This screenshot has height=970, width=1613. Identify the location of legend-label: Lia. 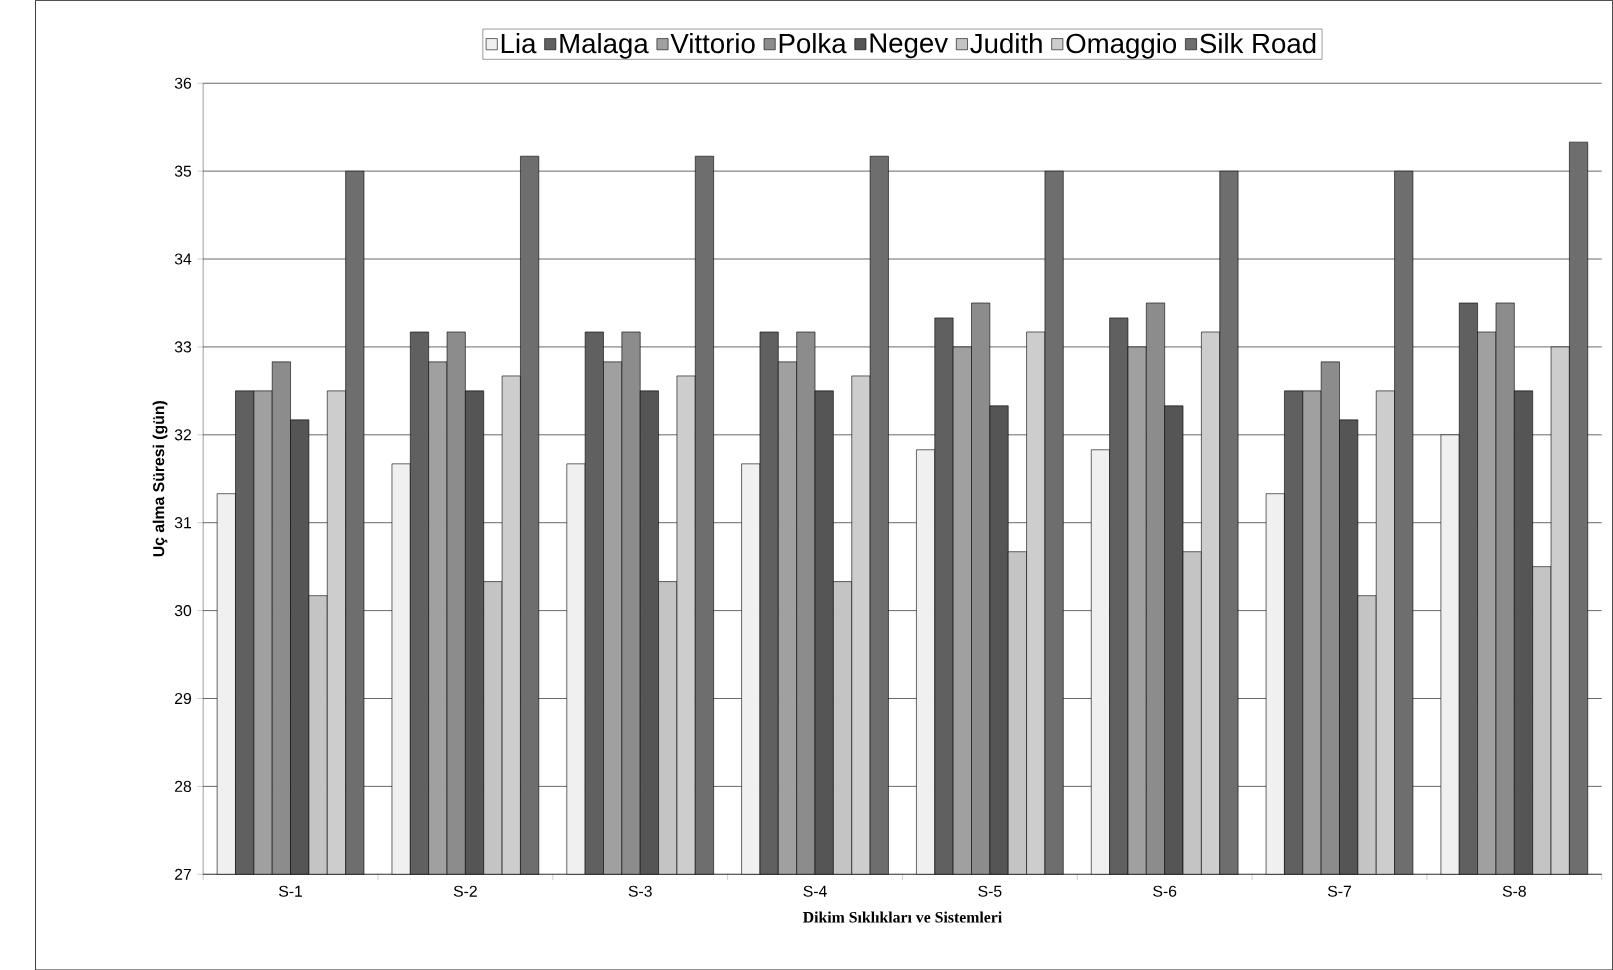
(519, 43).